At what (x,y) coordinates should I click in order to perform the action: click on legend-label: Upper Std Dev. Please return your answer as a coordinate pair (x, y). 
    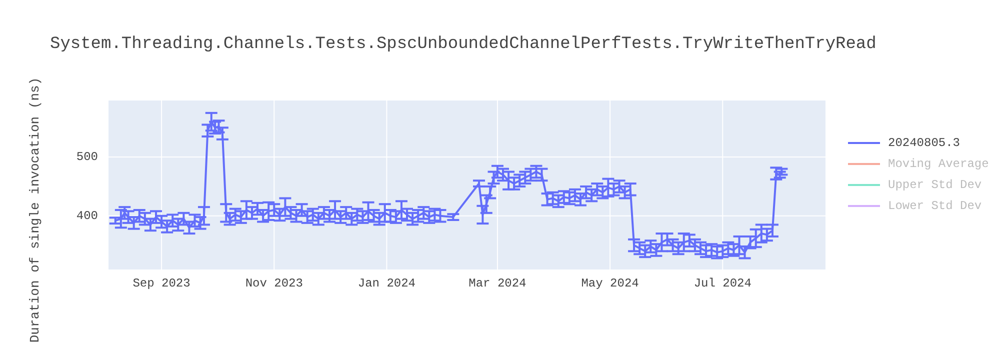
    Looking at the image, I should click on (935, 185).